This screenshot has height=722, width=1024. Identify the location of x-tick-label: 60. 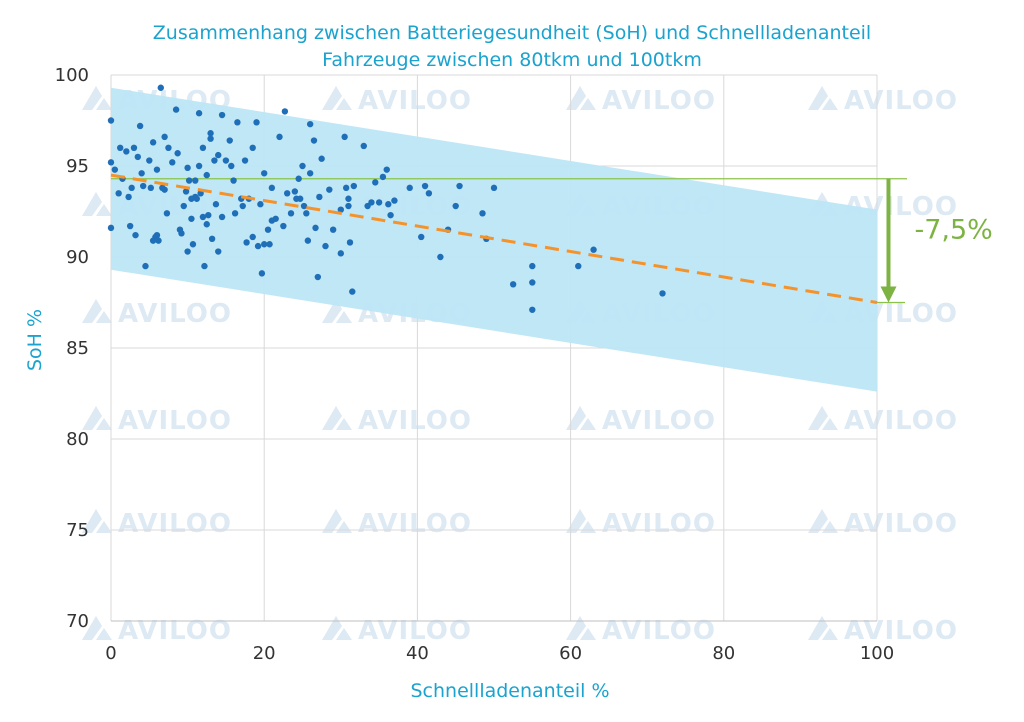
(570, 653).